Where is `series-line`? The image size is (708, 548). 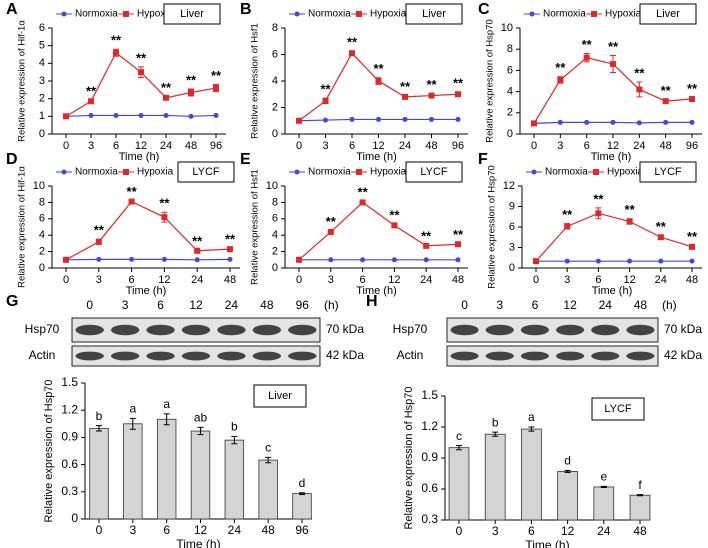 series-line is located at coordinates (378, 231).